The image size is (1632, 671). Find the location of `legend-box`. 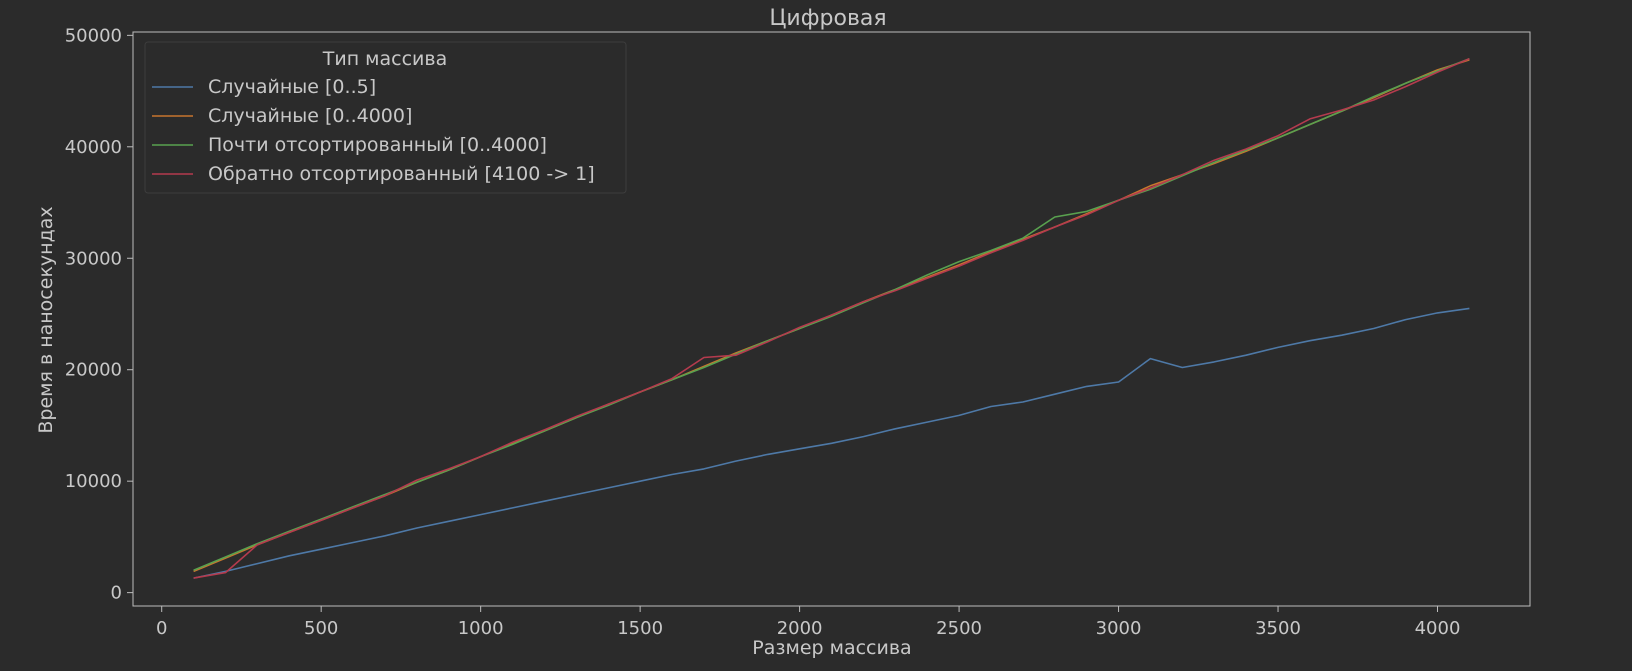

legend-box is located at coordinates (385, 117).